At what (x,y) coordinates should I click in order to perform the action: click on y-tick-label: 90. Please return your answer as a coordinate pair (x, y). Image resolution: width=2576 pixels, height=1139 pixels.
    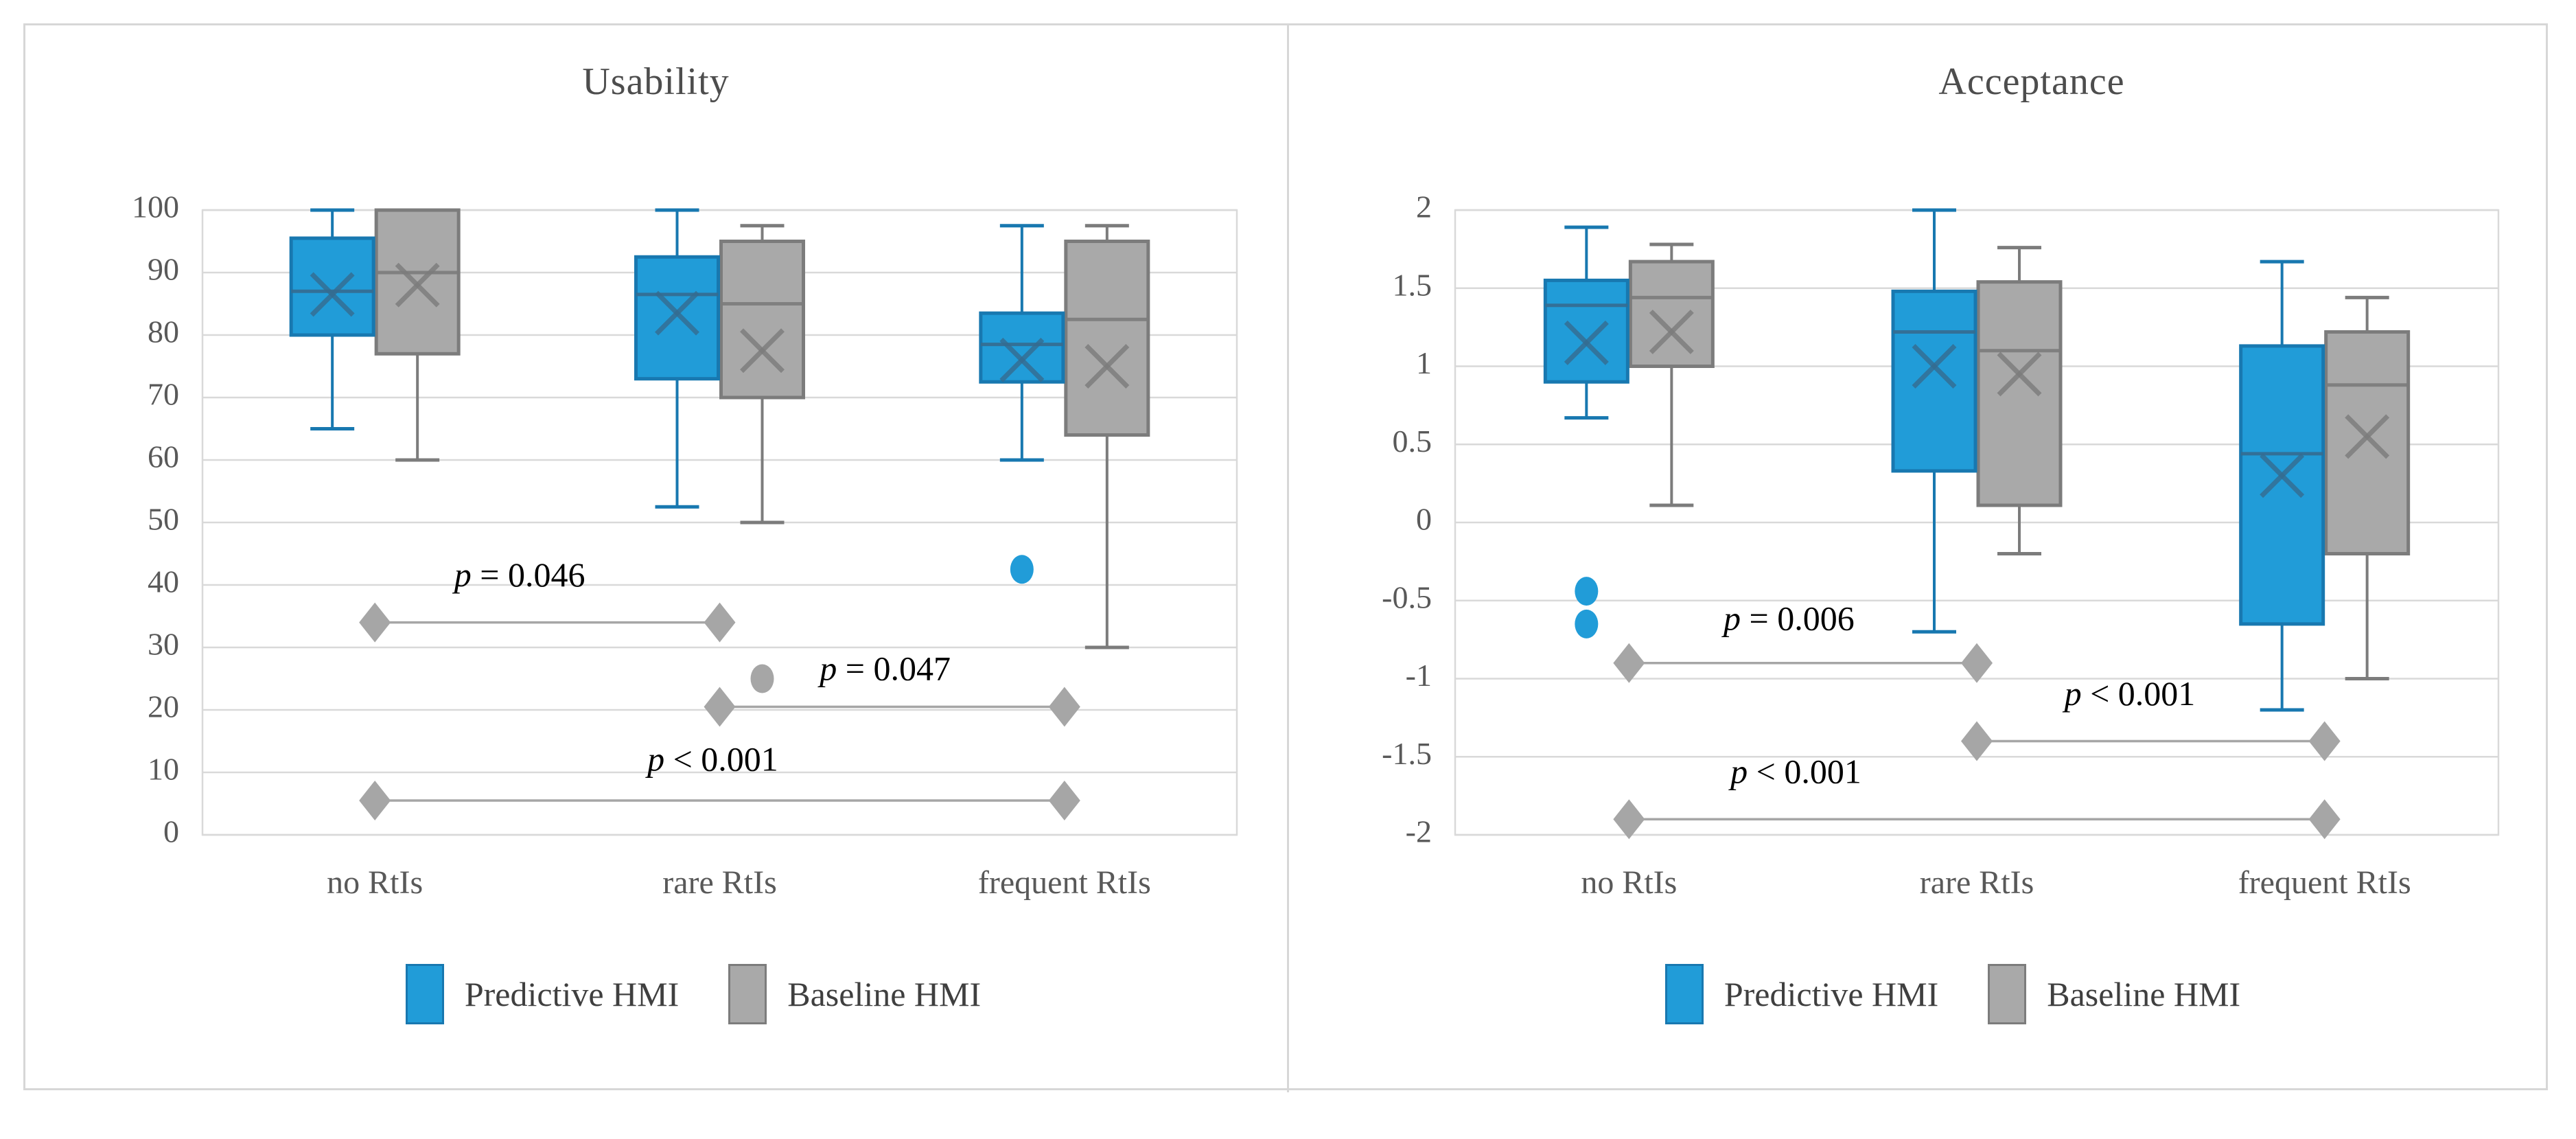
    Looking at the image, I should click on (163, 269).